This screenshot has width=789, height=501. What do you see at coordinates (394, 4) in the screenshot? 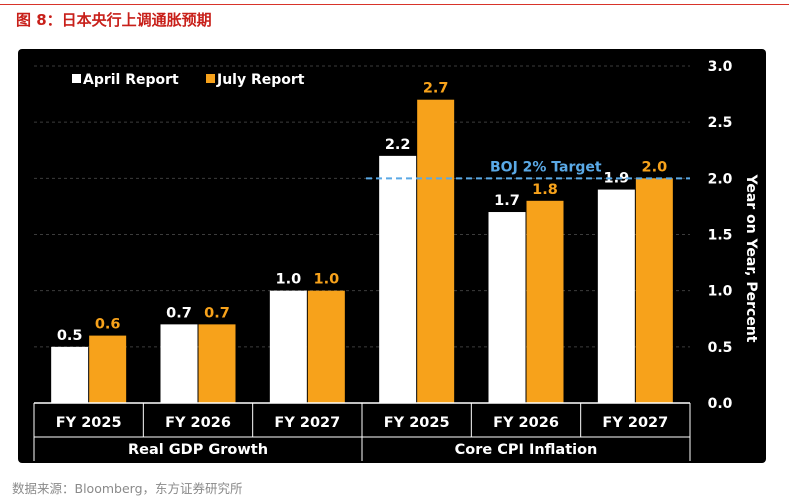
I see `title-rule` at bounding box center [394, 4].